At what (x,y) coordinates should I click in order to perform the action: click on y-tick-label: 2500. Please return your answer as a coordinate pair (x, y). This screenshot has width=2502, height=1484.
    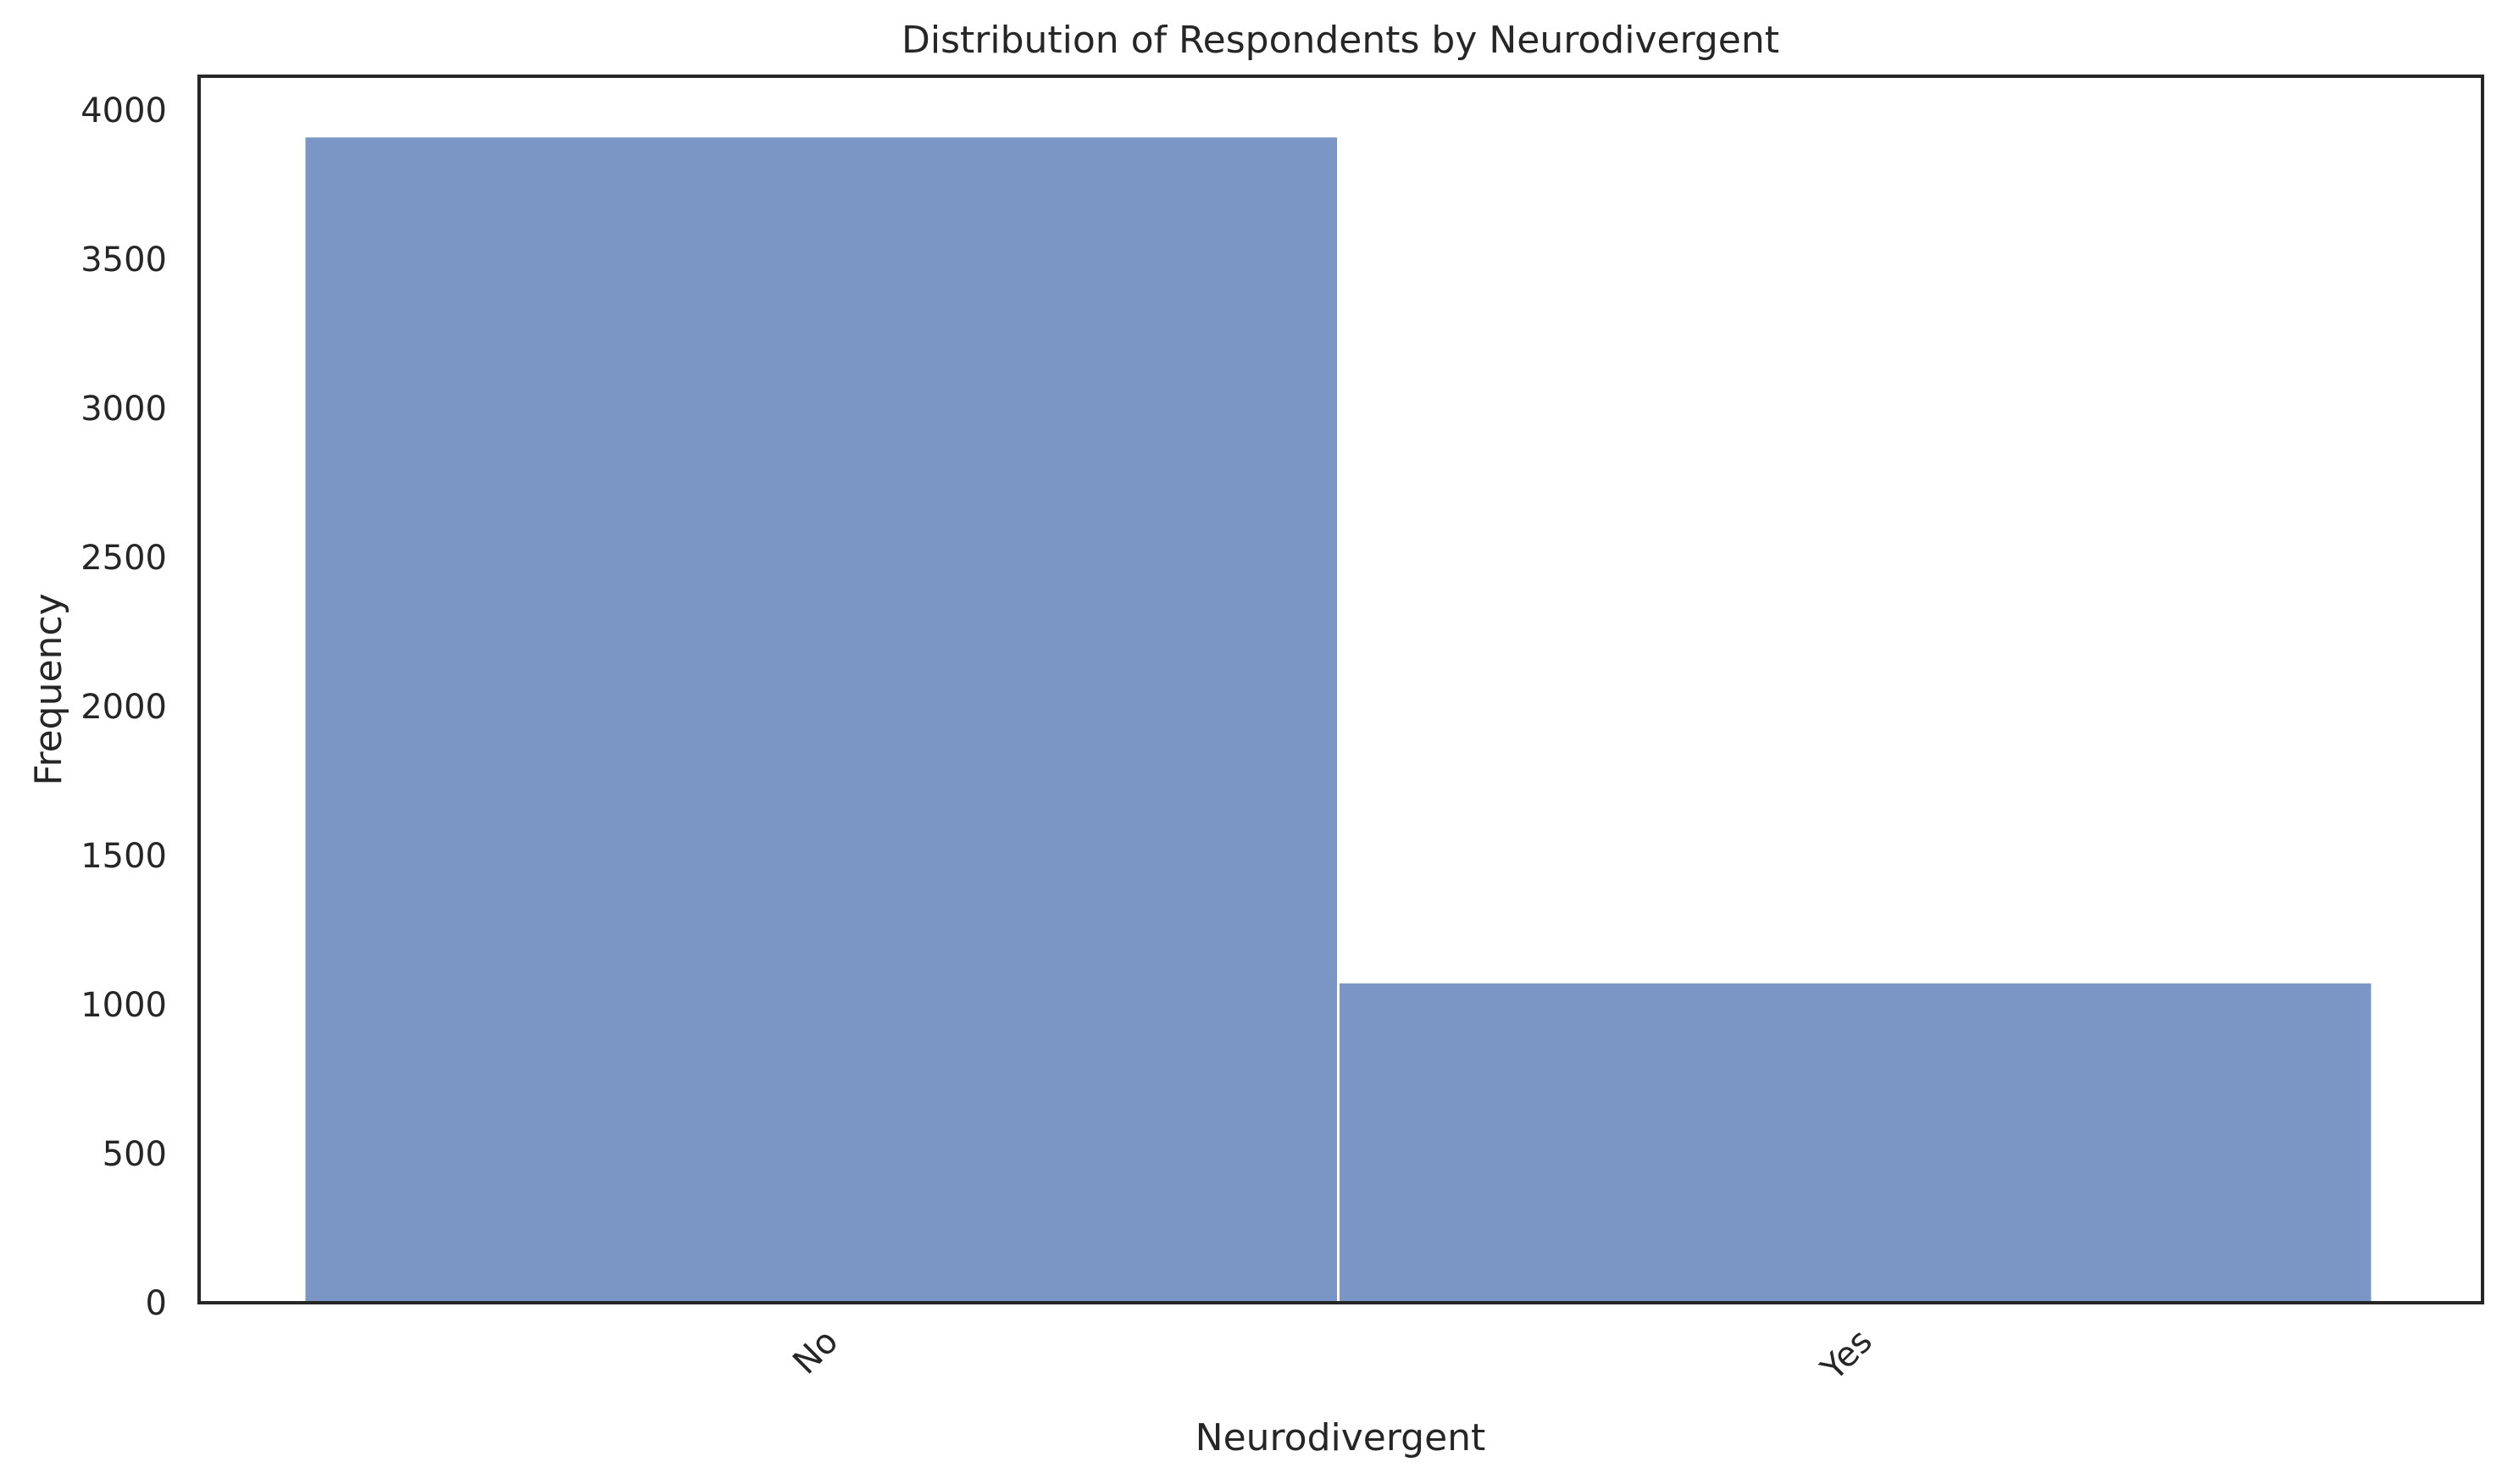
    Looking at the image, I should click on (123, 558).